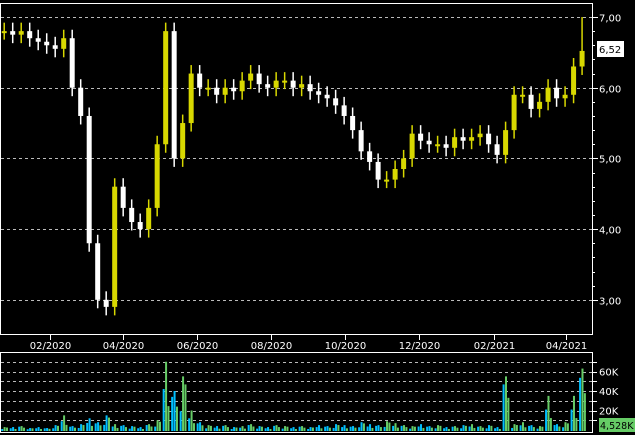  What do you see at coordinates (610, 50) in the screenshot?
I see `last-price-label: 6,52` at bounding box center [610, 50].